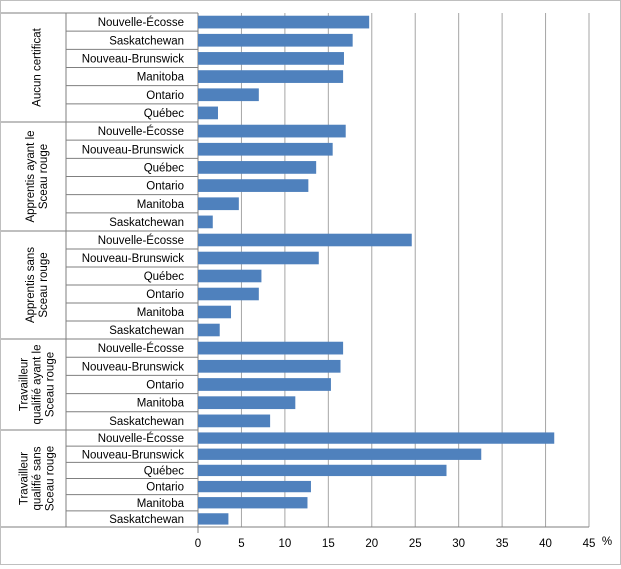  I want to click on x-tick-label: 40, so click(545, 544).